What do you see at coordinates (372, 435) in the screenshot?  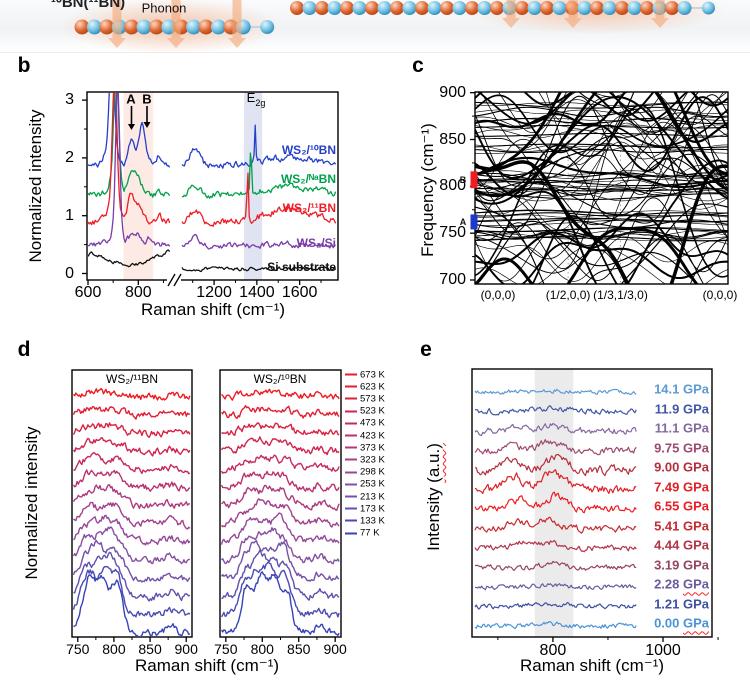 I see `d-legend-label: 423 K` at bounding box center [372, 435].